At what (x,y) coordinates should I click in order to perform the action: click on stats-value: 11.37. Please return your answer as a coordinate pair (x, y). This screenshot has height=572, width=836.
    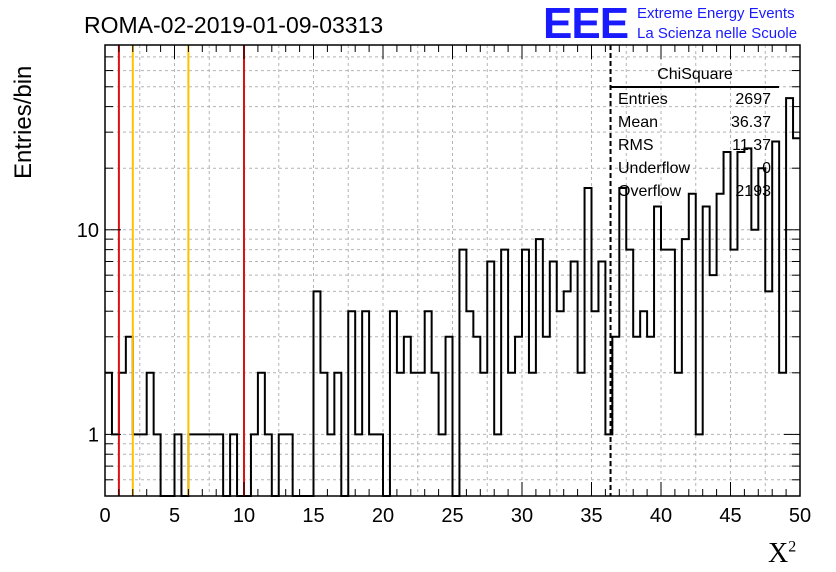
    Looking at the image, I should click on (751, 145).